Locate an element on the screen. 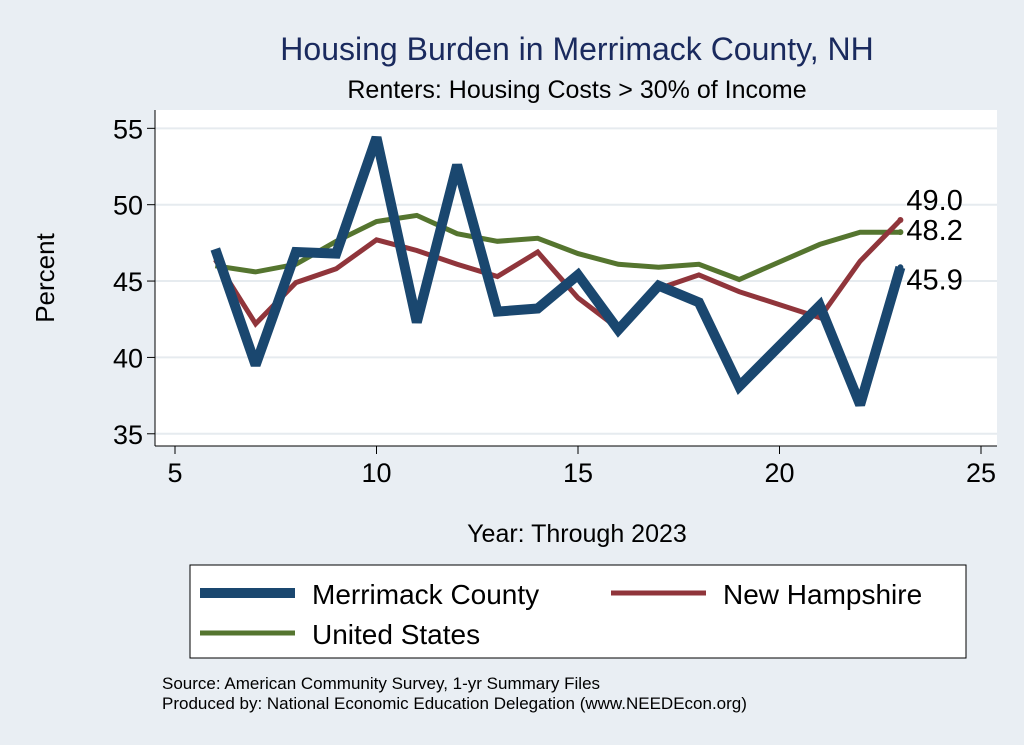  x-tick-label-10: 10 is located at coordinates (376, 473).